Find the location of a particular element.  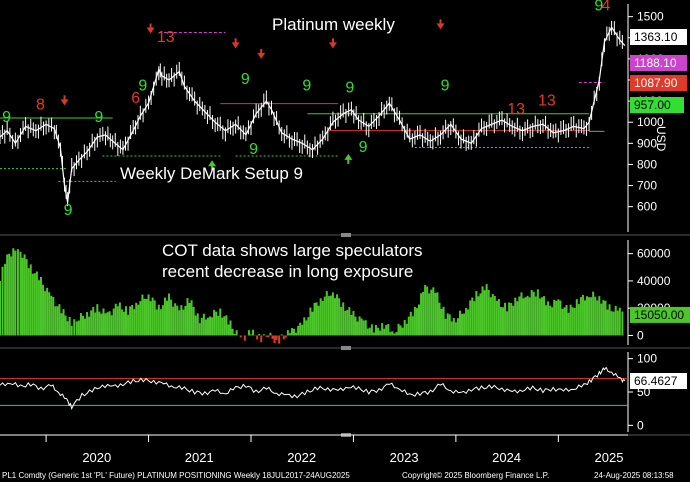

cot-annotation-line2: recent decrease in long exposure is located at coordinates (287, 271).